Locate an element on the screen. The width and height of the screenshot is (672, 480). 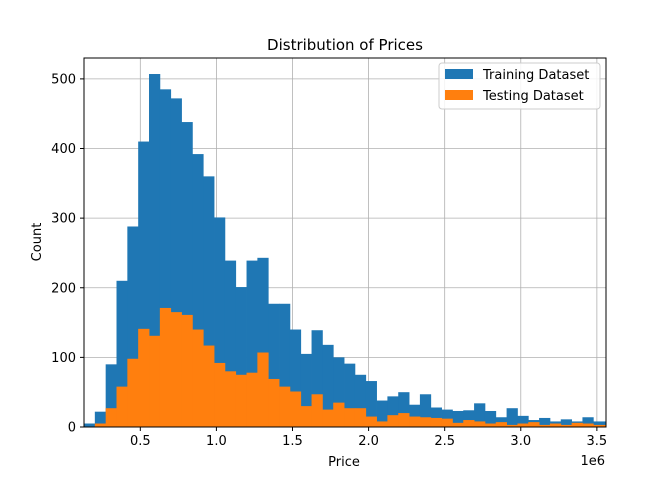
x-axis-ticks: 0.5 1.0 1.5 2.0 2.5 3.0 3.5 is located at coordinates (368, 438).